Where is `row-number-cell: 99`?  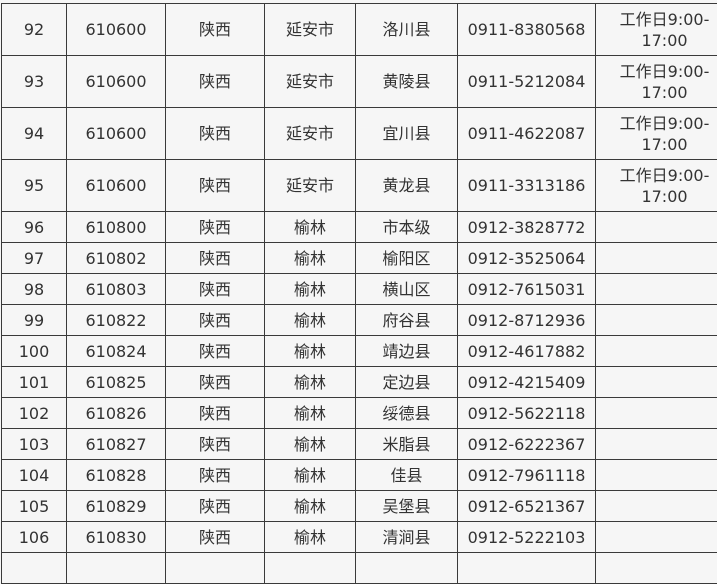
row-number-cell: 99 is located at coordinates (34, 320).